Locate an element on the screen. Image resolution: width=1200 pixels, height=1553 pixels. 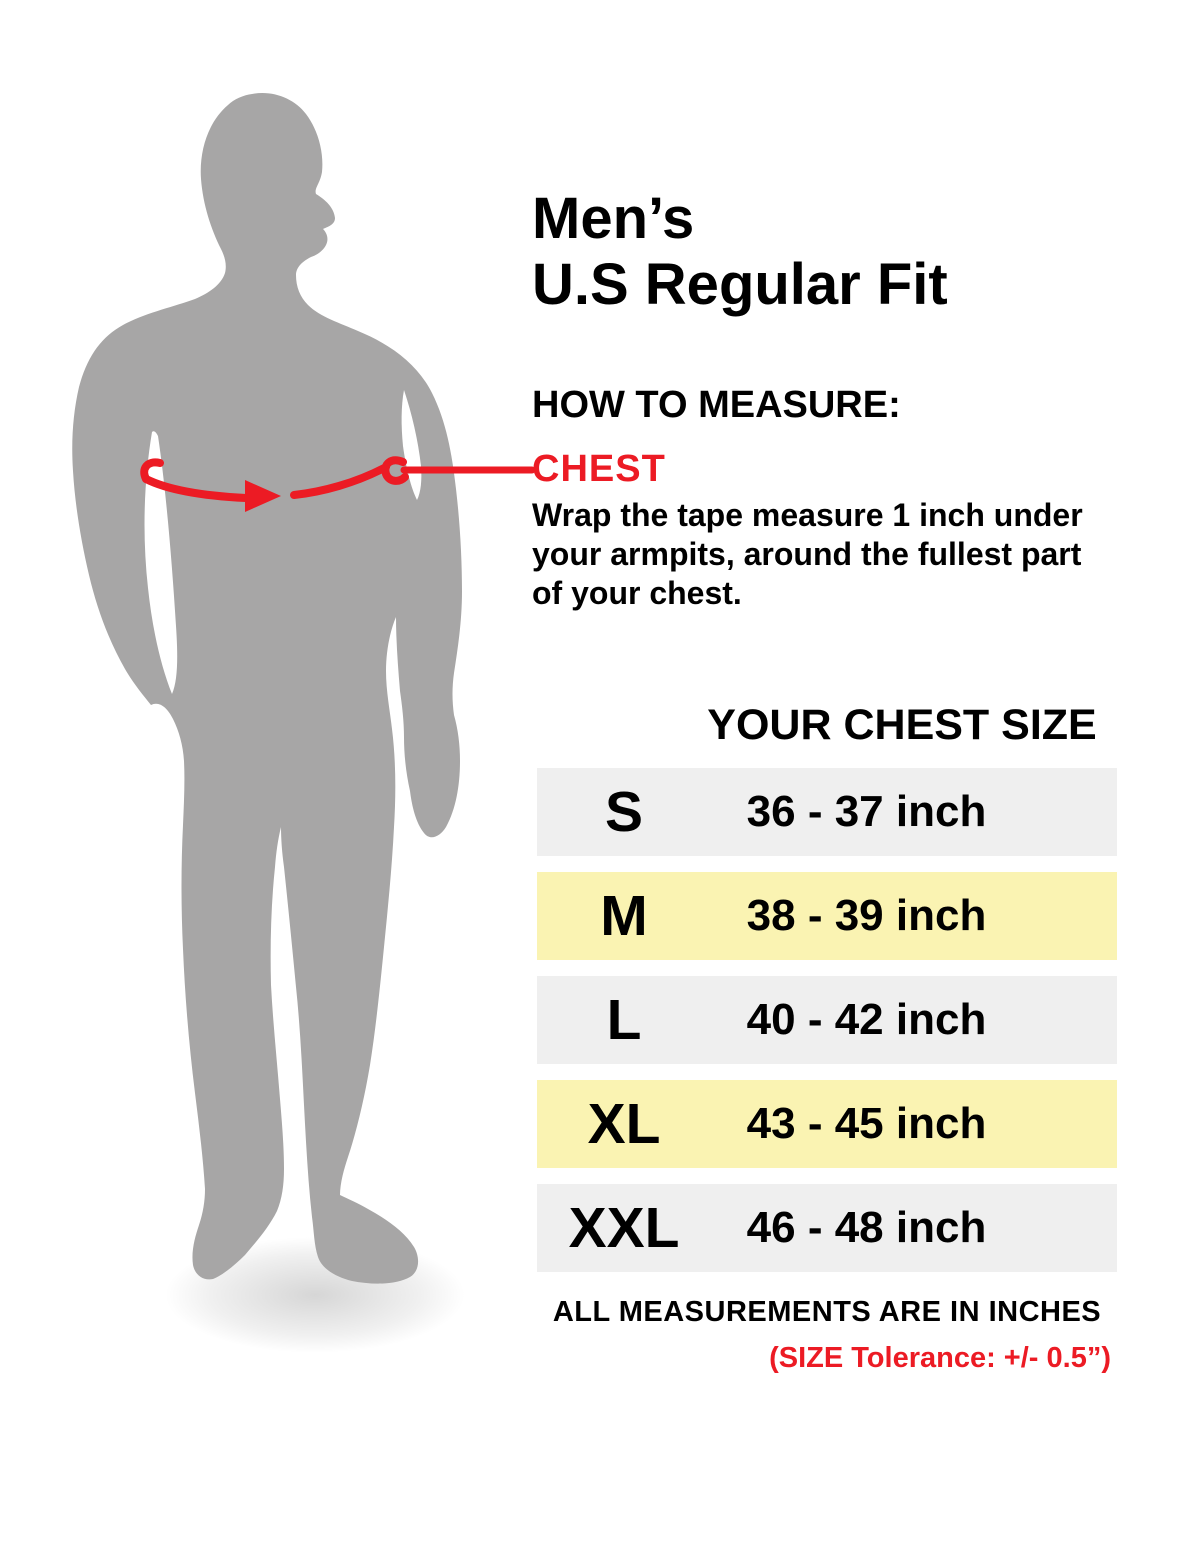
table-row-s: S 36 - 37 inch is located at coordinates (827, 812).